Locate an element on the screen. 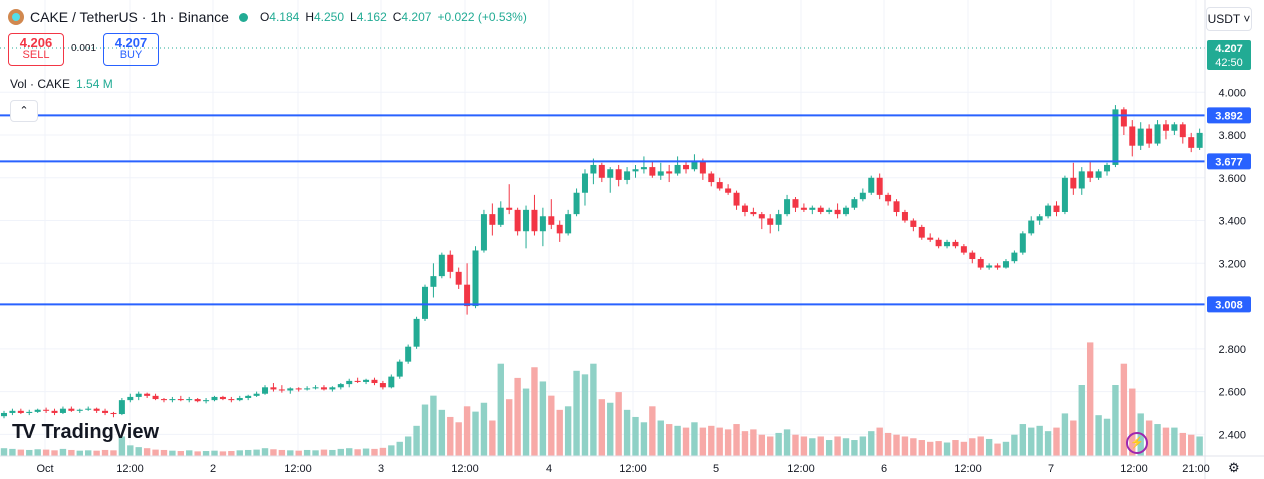 This screenshot has width=1264, height=479. sell-button: 4.206 SELL is located at coordinates (36, 49).